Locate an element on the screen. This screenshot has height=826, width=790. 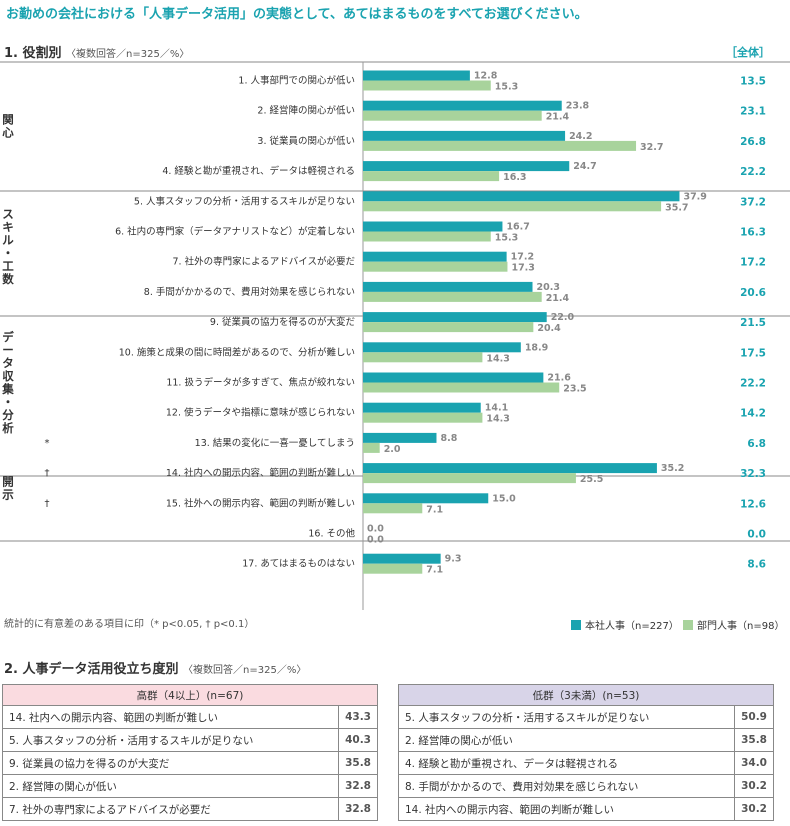
total-value: 8.6 is located at coordinates (756, 565).